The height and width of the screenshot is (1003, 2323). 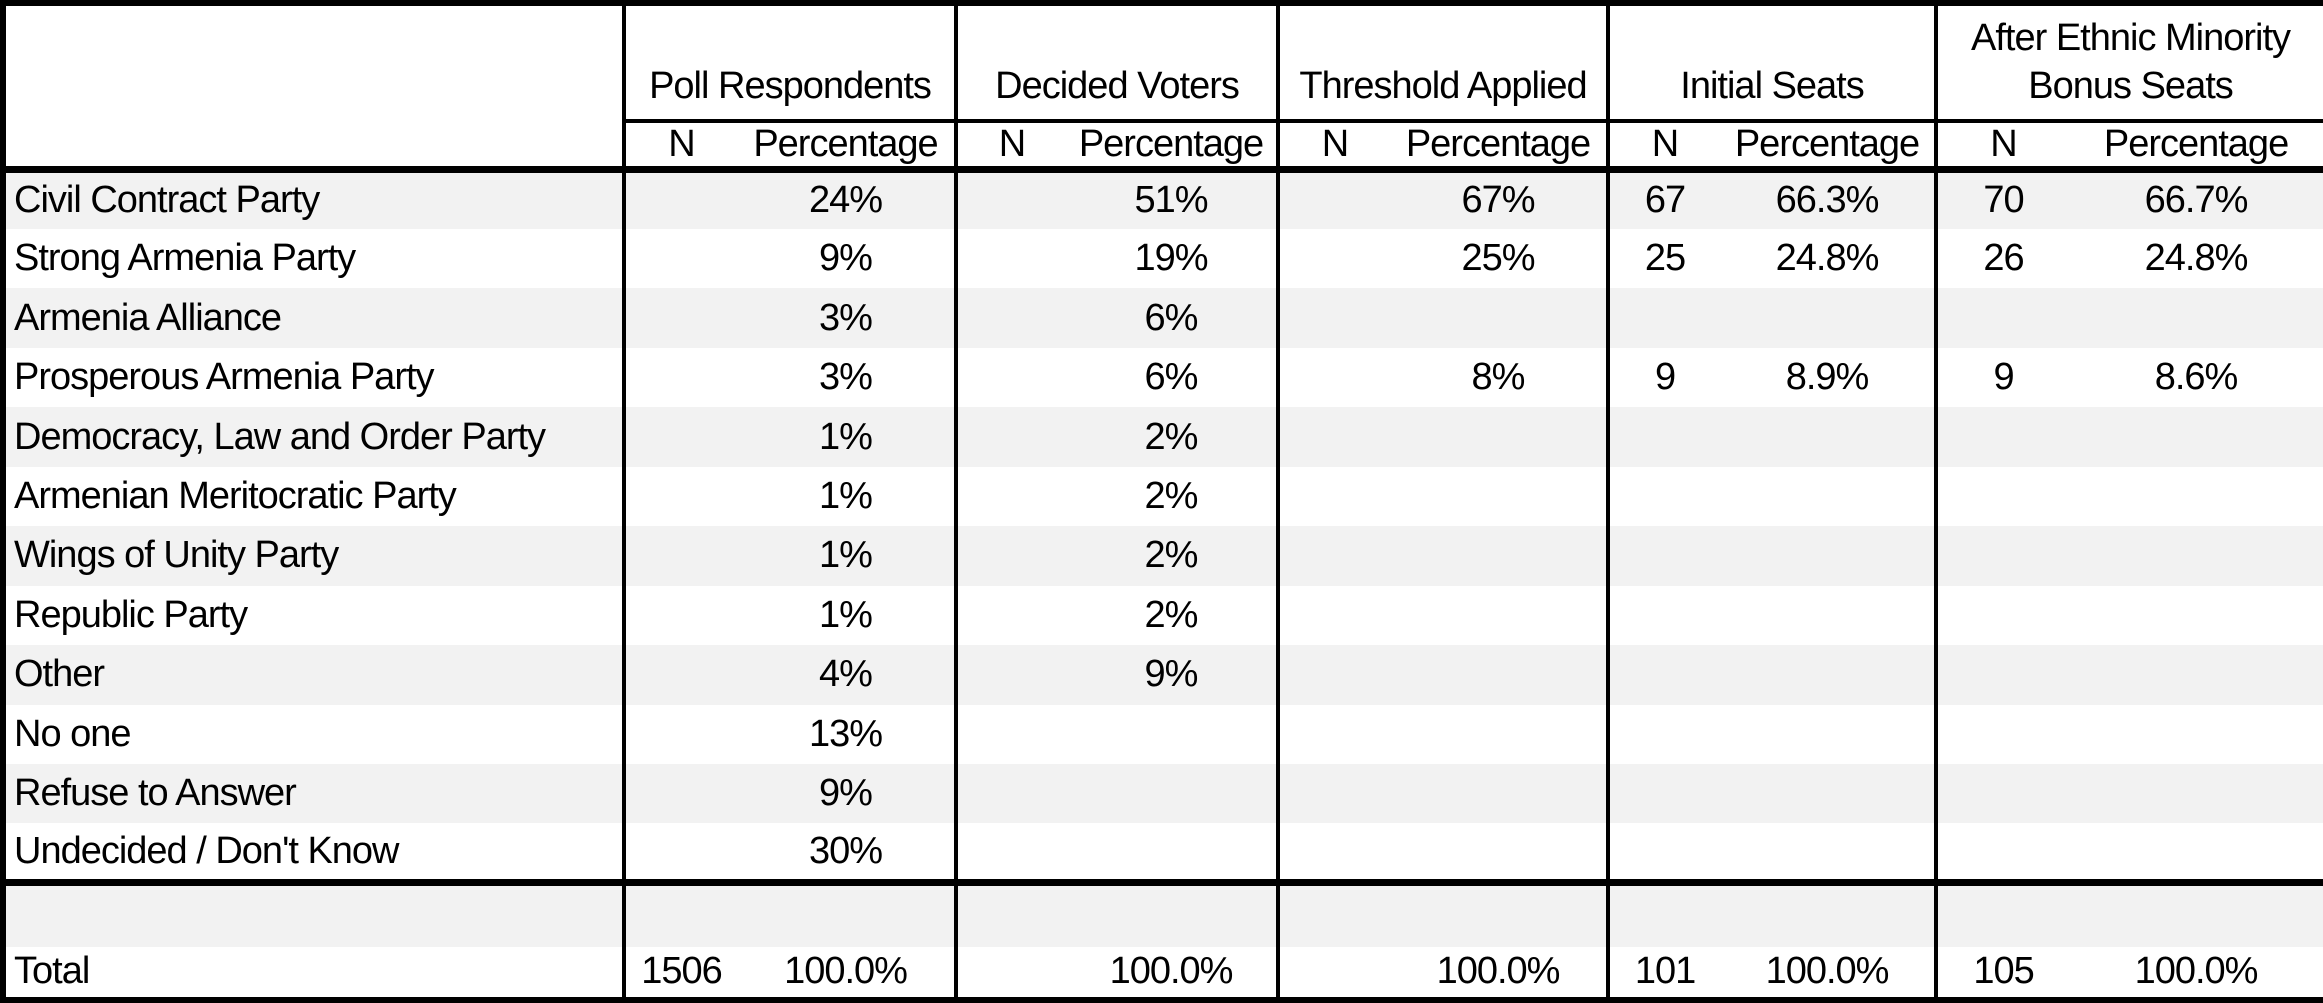 I want to click on cell-n: 9, so click(x=2002, y=377).